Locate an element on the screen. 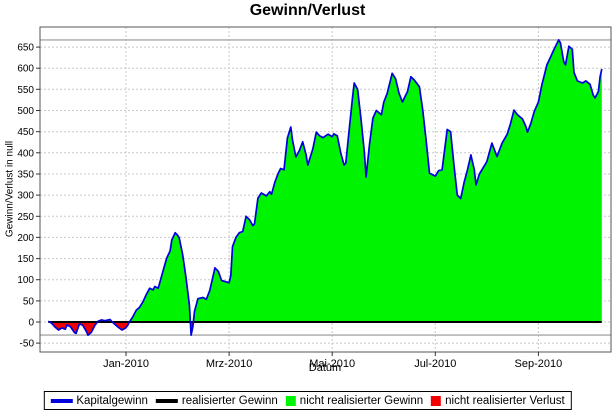  svg-text: 600 is located at coordinates (25, 69).